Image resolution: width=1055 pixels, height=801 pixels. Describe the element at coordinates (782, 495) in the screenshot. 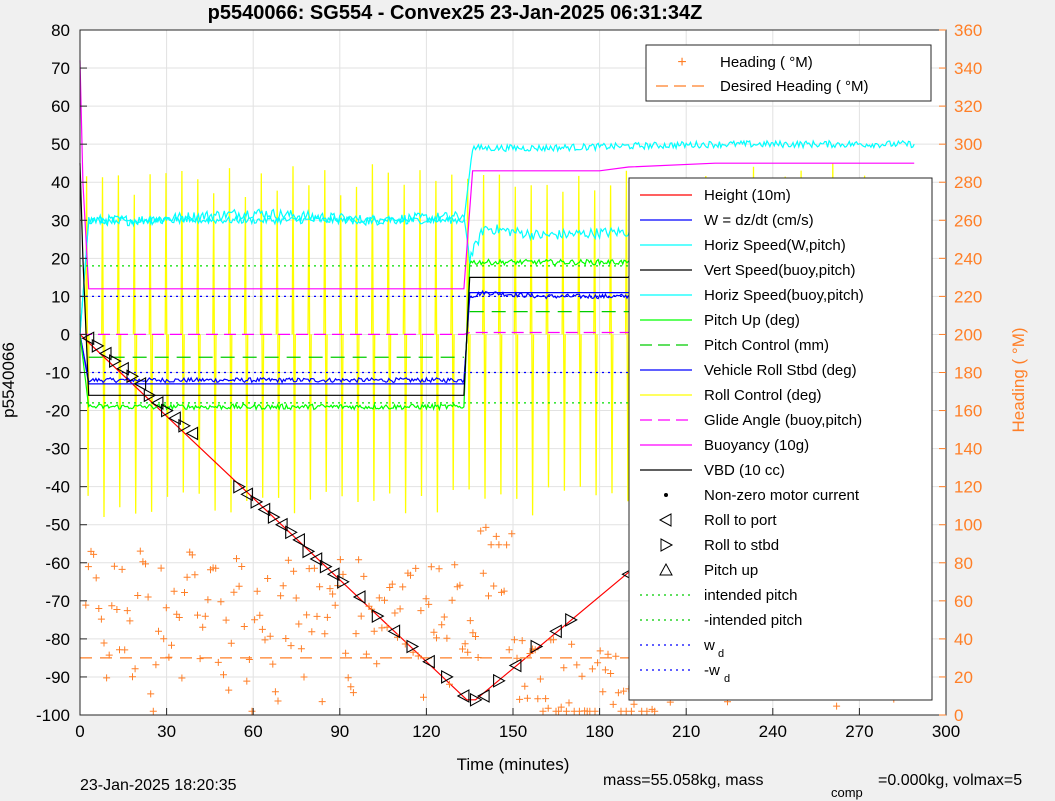

I see `legend-label: Non-zero motor current` at that location.